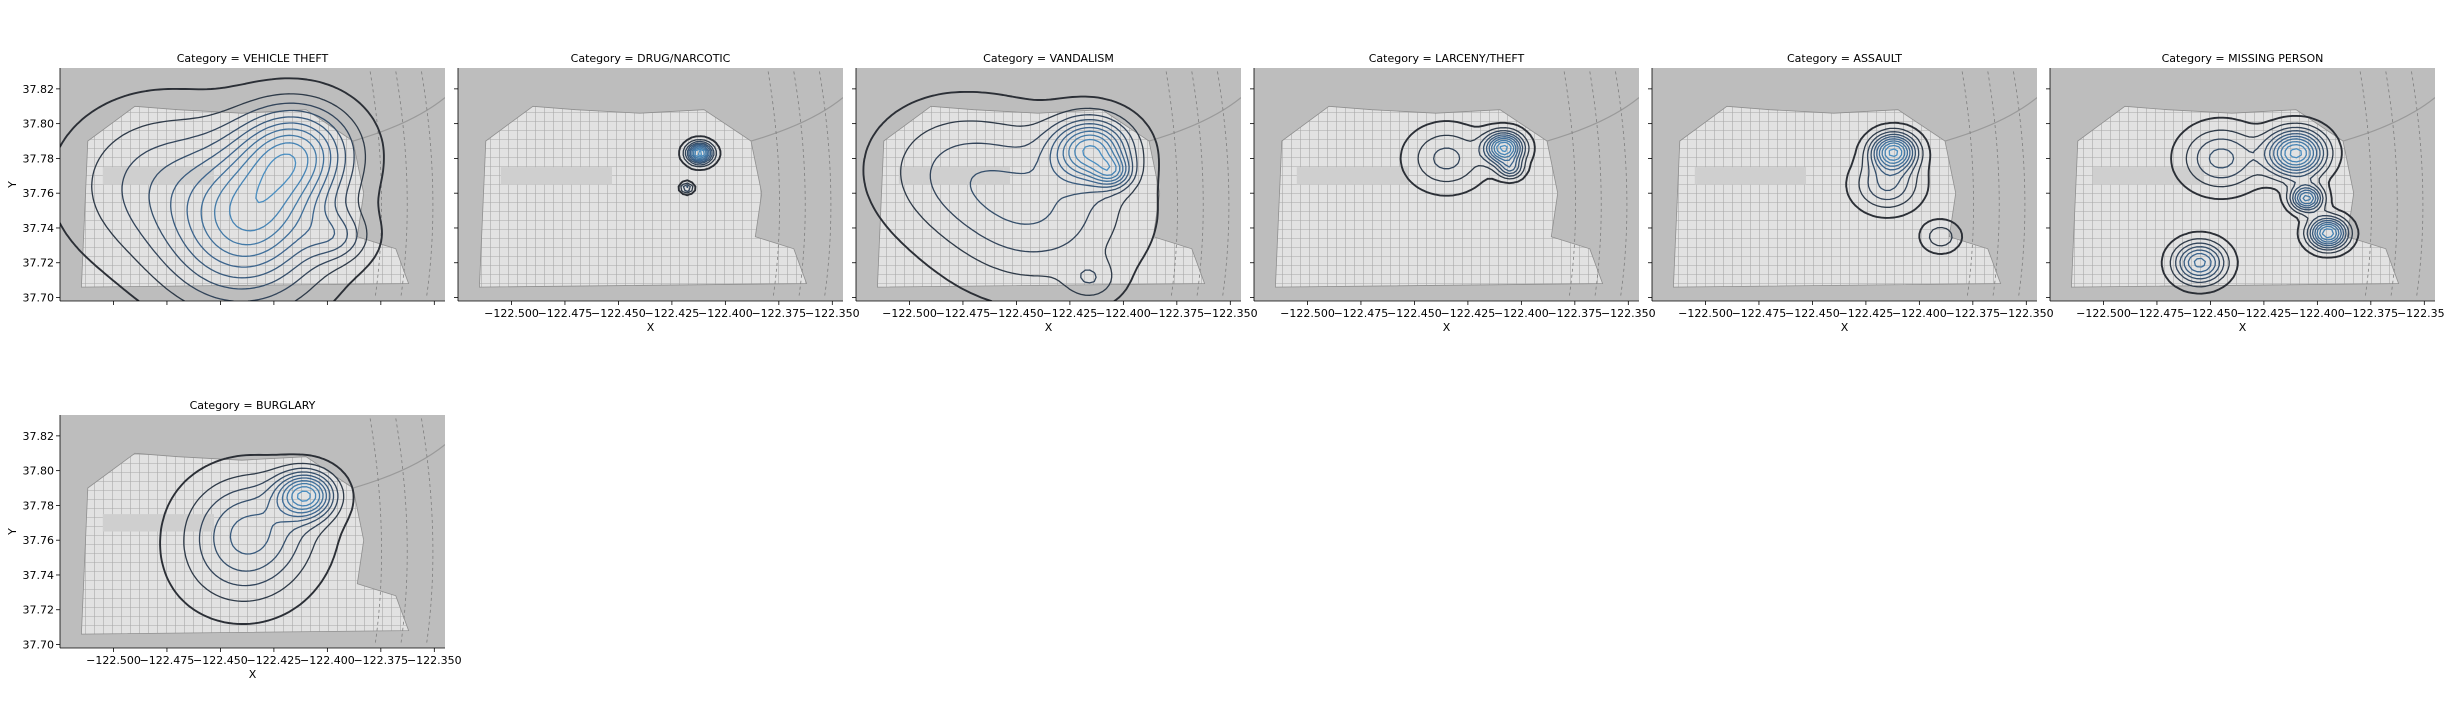  Describe the element at coordinates (651, 58) in the screenshot. I see `facet-title: Category = DRUG/NARCOTIC` at that location.